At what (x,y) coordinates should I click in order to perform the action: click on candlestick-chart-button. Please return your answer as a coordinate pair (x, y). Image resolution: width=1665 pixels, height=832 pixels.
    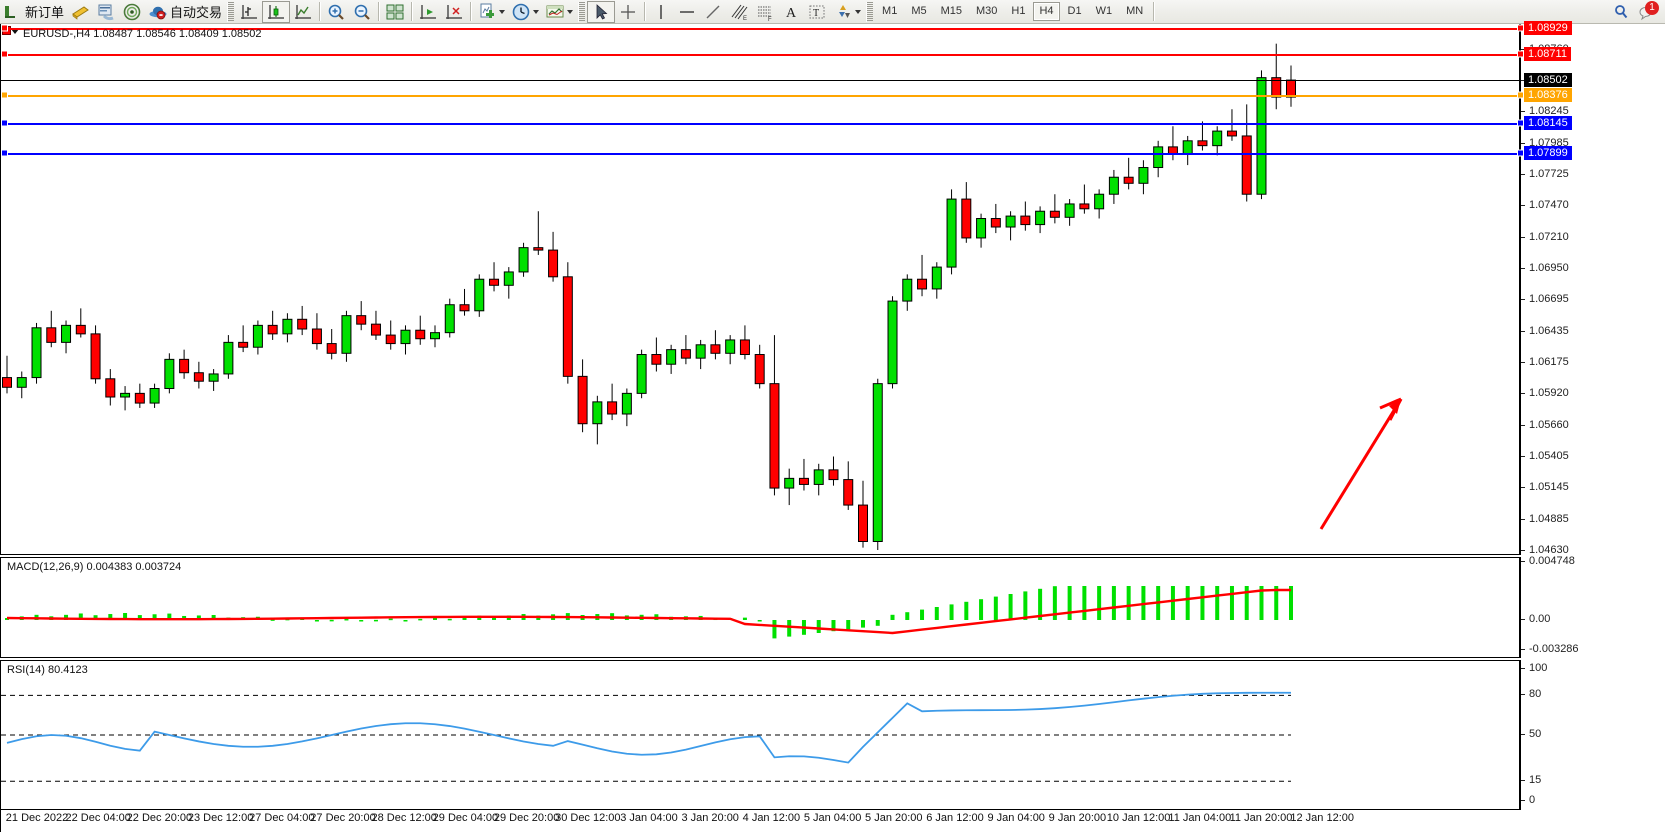
    Looking at the image, I should click on (276, 11).